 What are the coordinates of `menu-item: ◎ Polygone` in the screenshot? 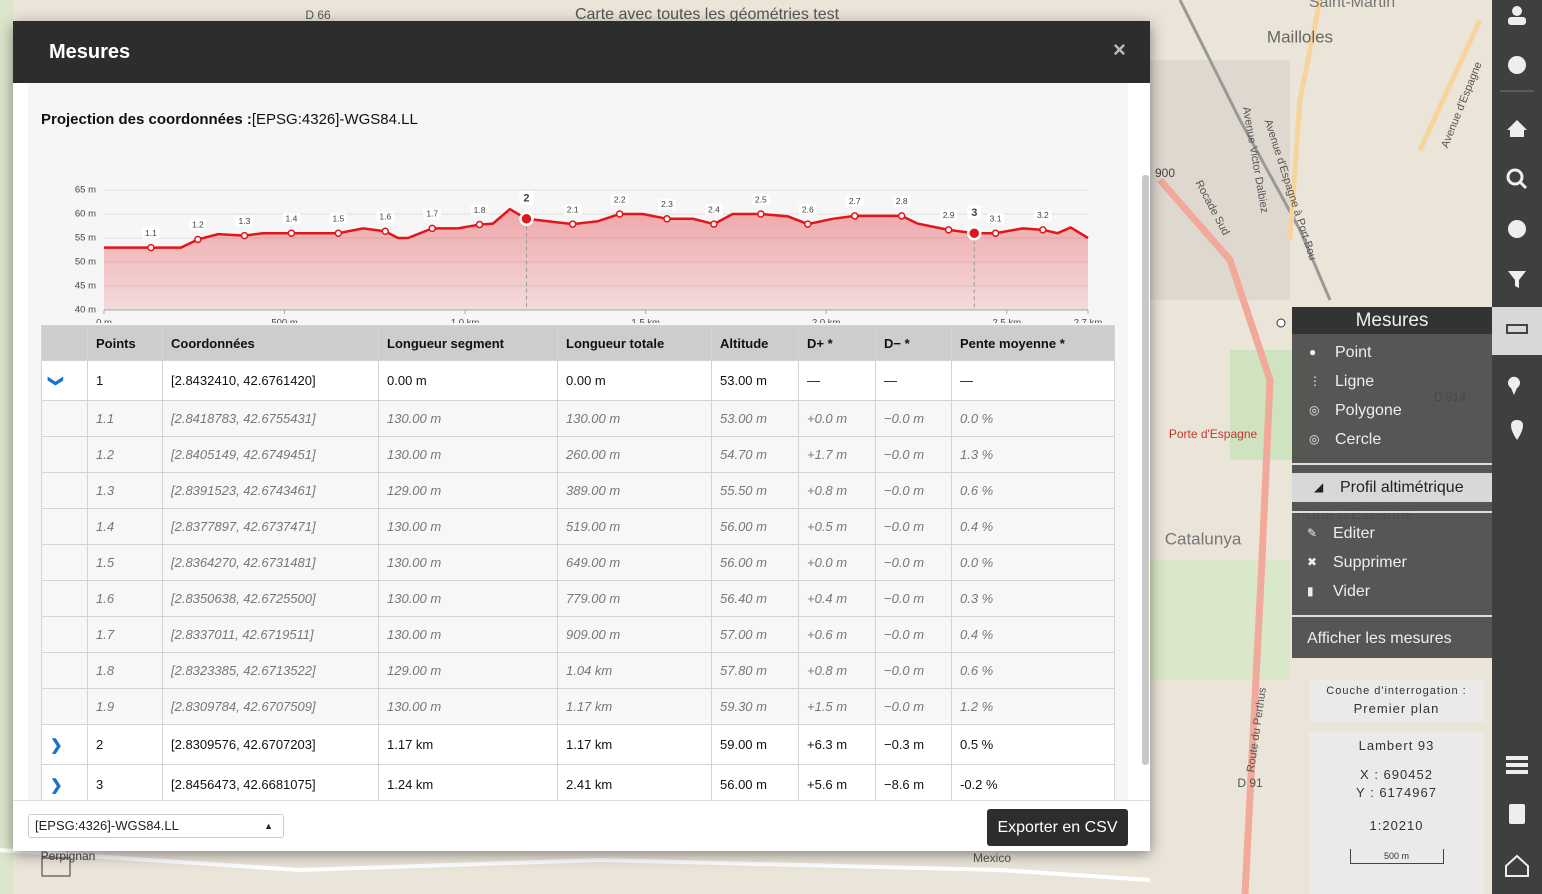 It's located at (1392, 410).